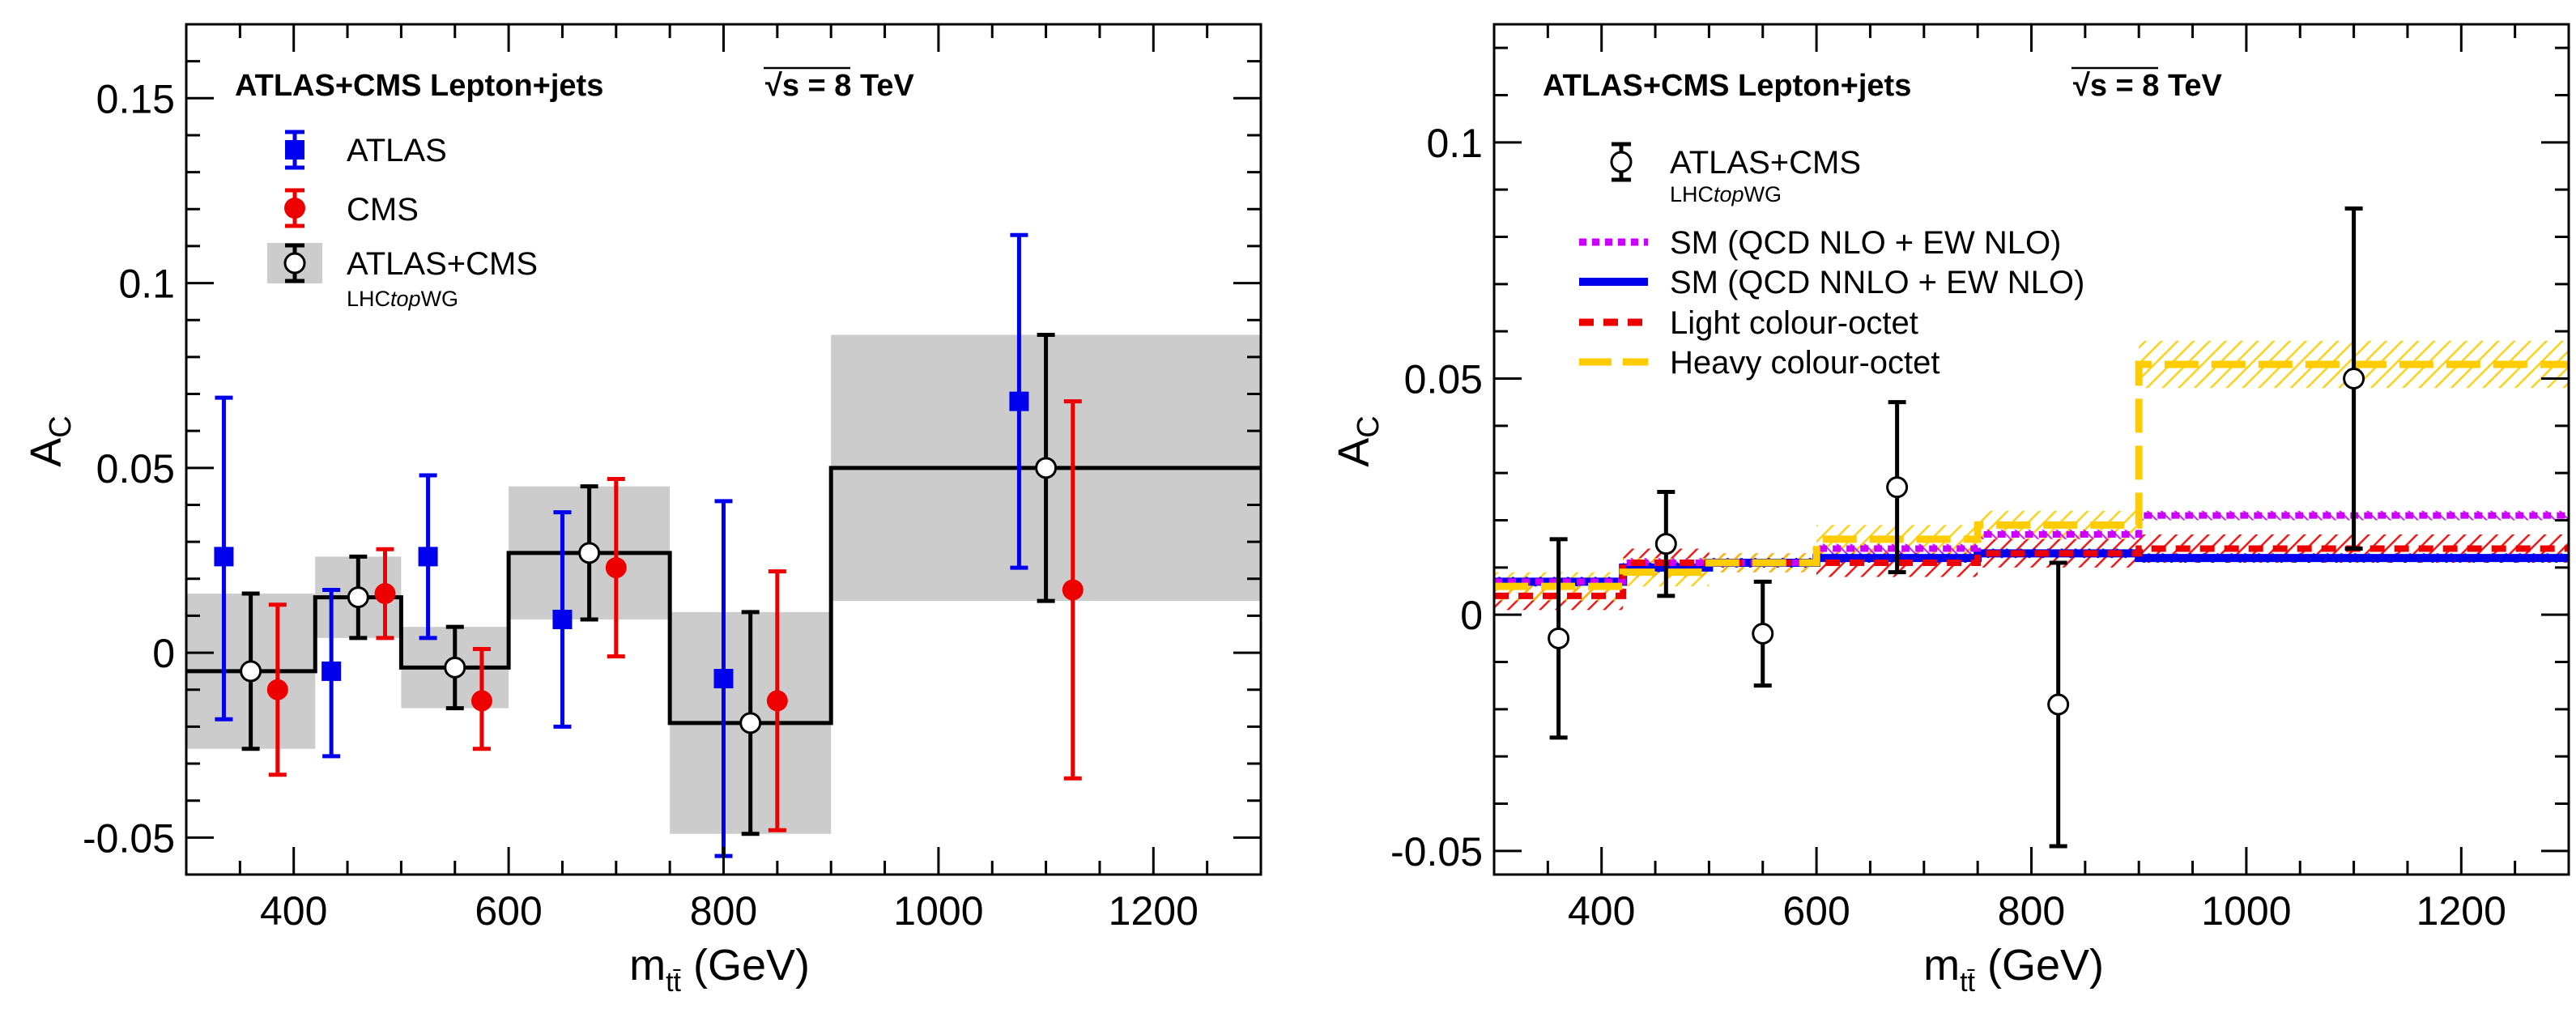  Describe the element at coordinates (1601, 911) in the screenshot. I see `x-tick-label: 400` at that location.